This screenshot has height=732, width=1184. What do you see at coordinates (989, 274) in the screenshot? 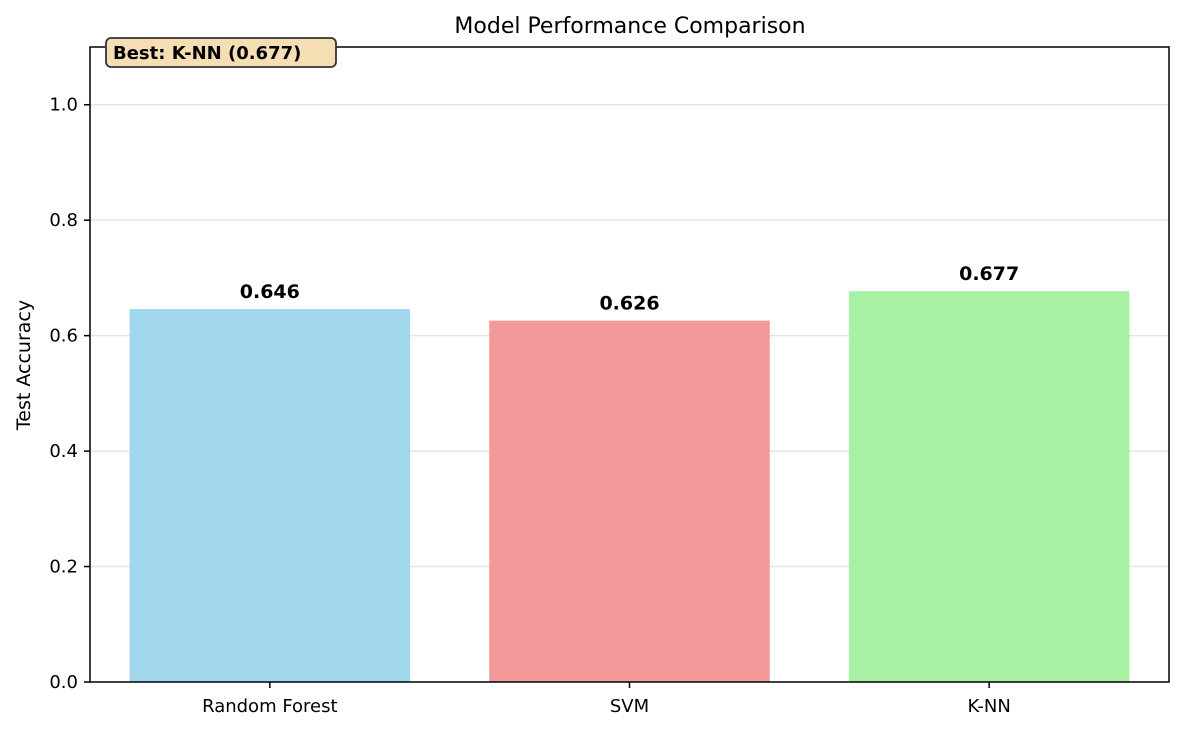
I see `bar-value-label: 0.677` at bounding box center [989, 274].